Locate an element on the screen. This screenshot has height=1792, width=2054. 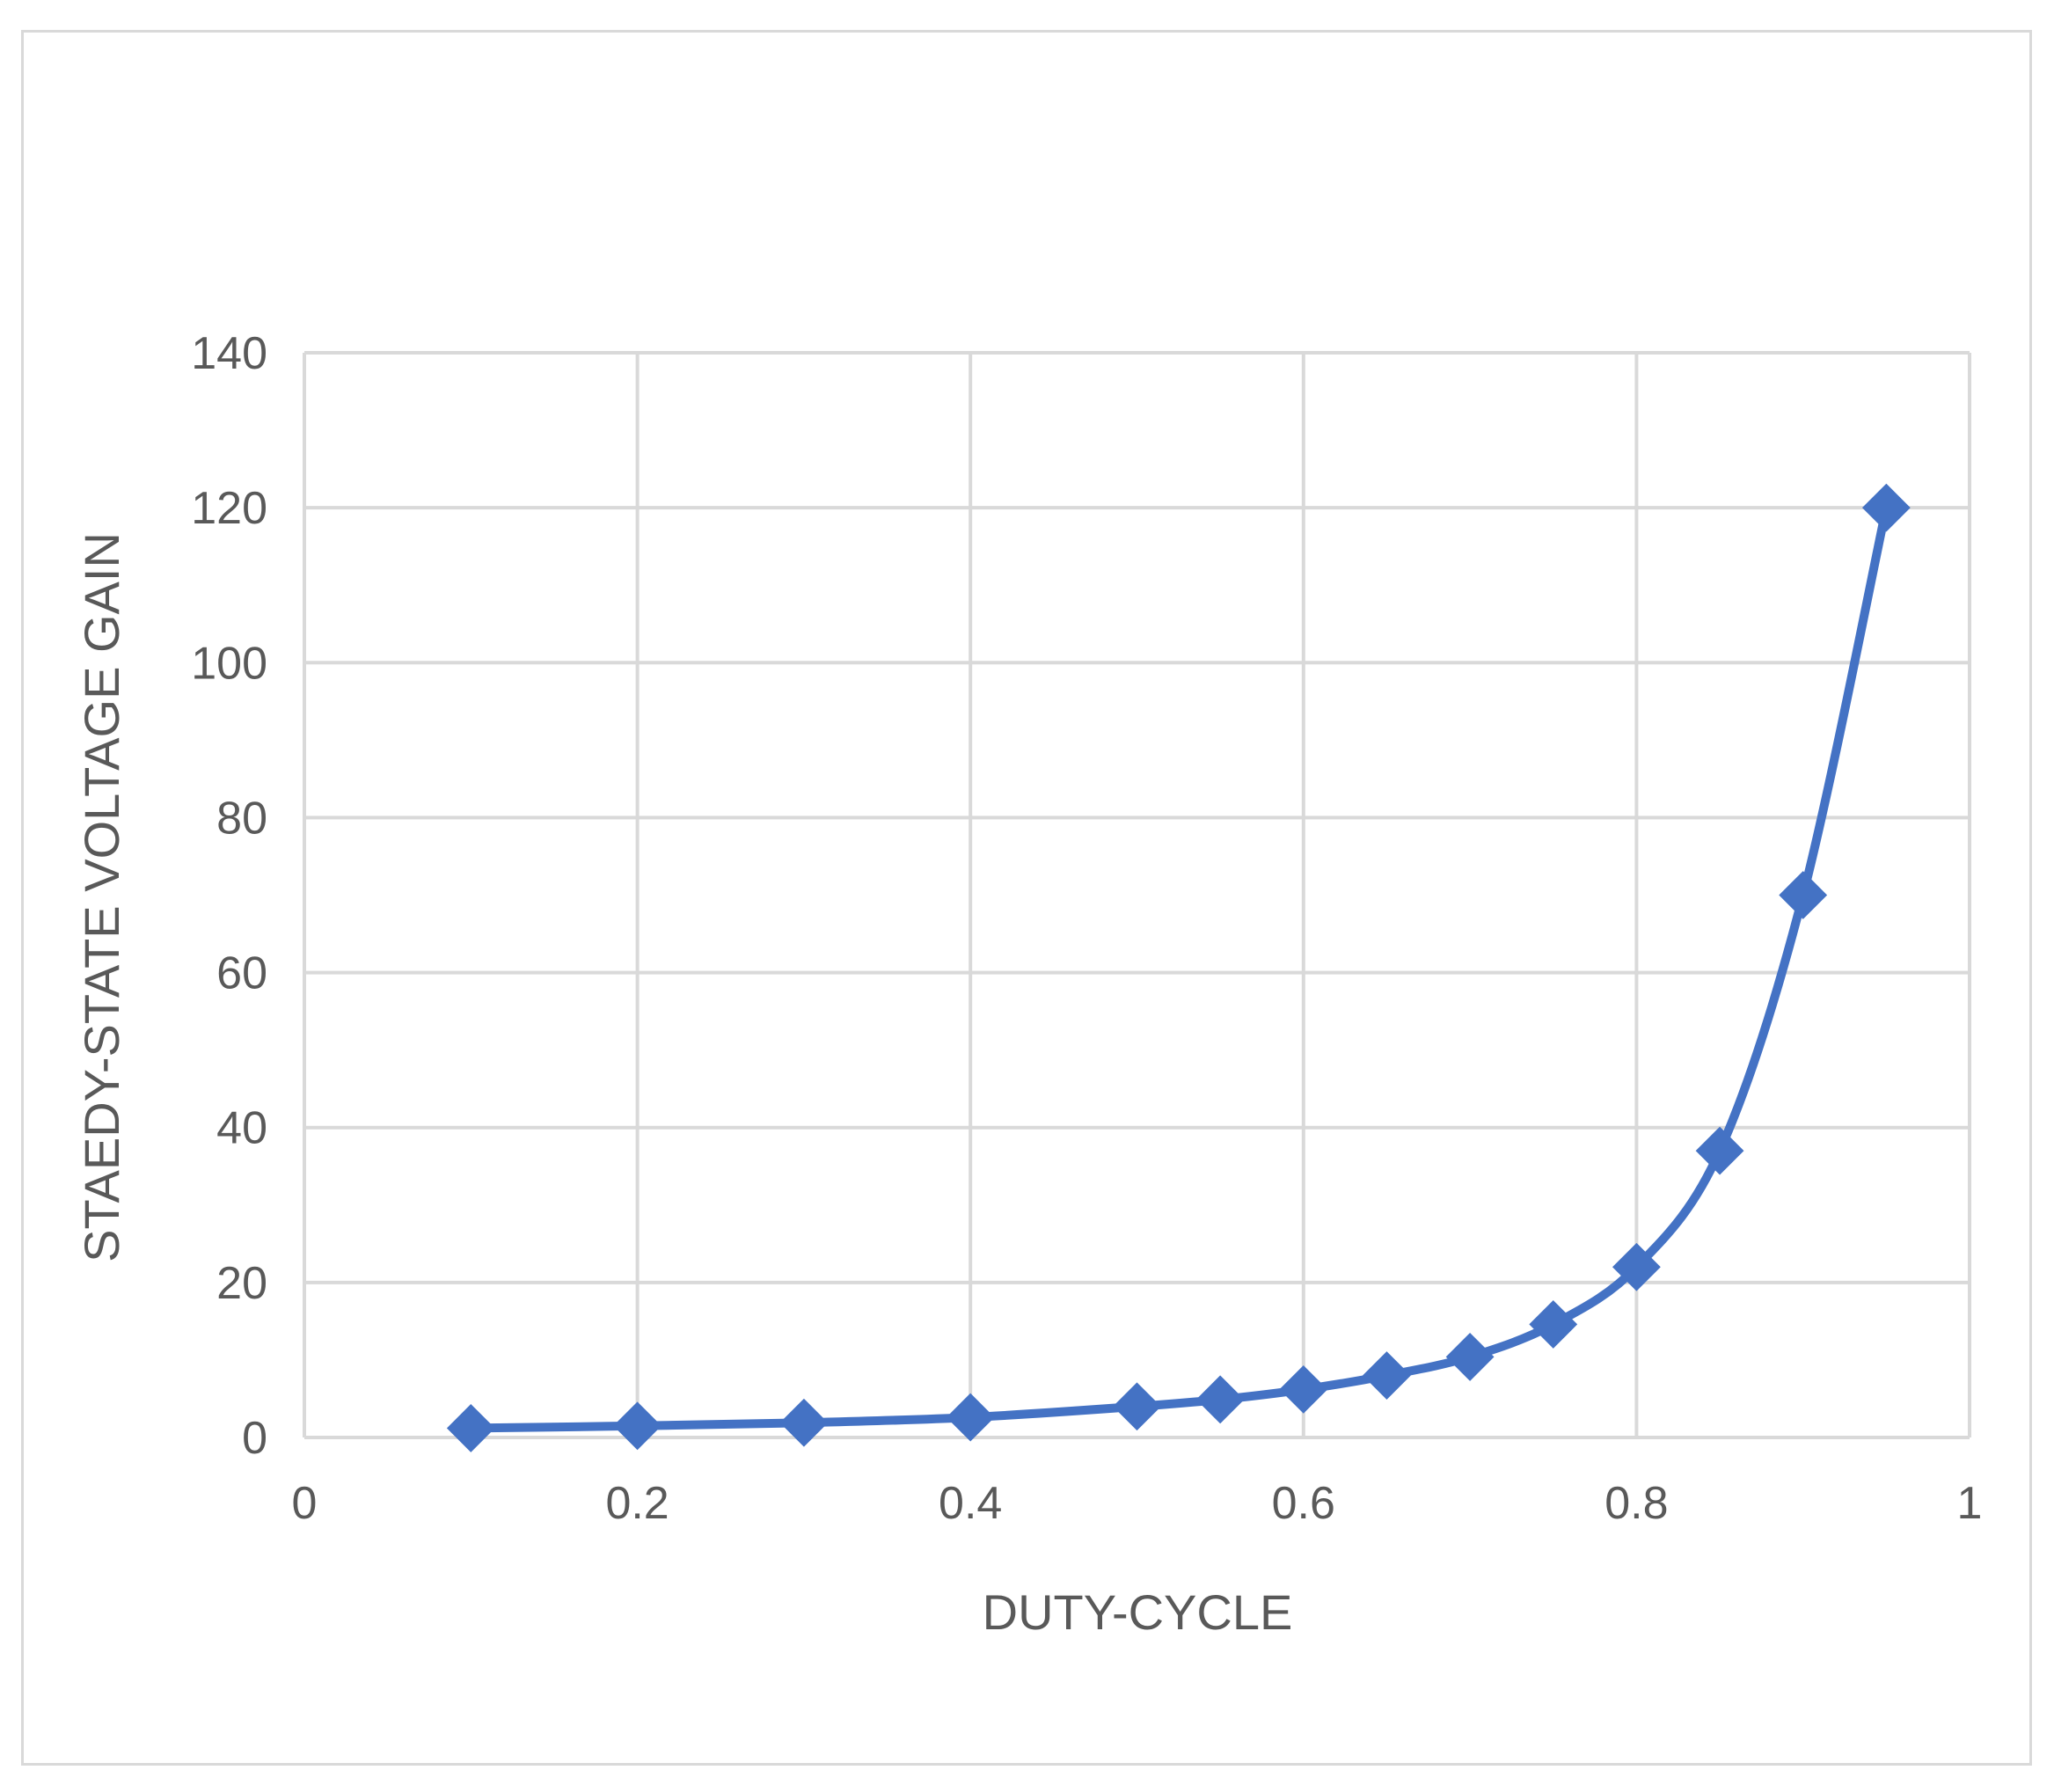
x-tick-label: 0.2 is located at coordinates (637, 1503).